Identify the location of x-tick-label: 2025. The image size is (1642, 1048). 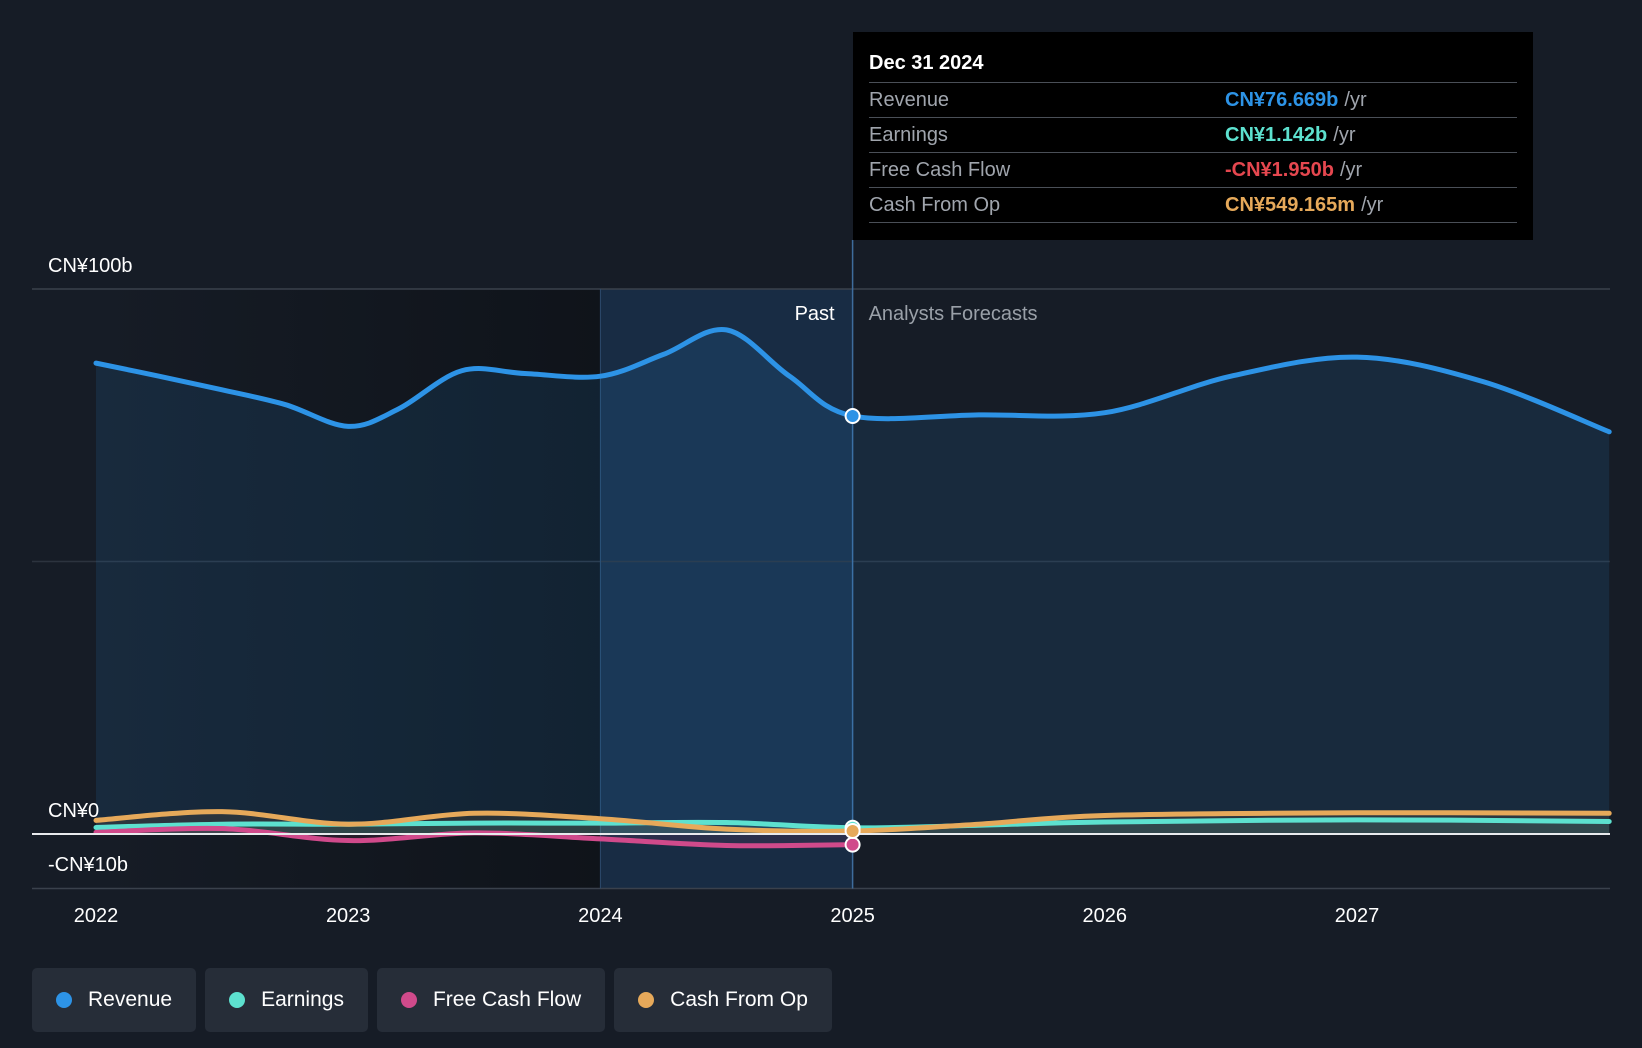
(852, 916).